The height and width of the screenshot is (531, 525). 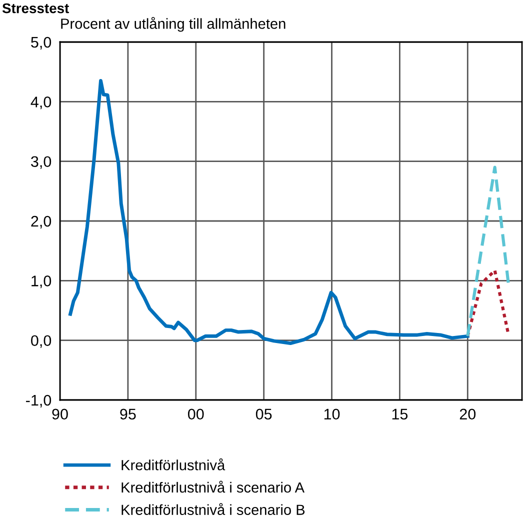 What do you see at coordinates (39, 401) in the screenshot?
I see `y-tick-label: -1,0` at bounding box center [39, 401].